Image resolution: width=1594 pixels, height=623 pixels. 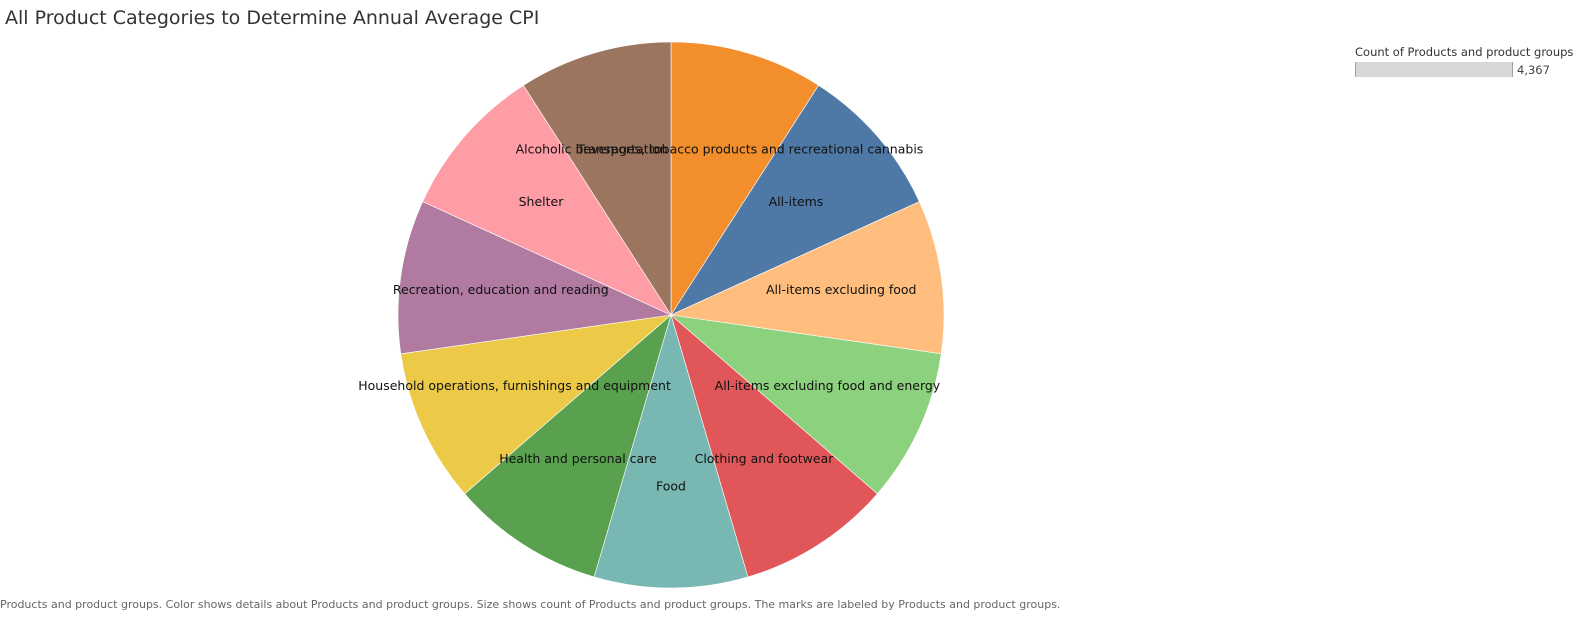 I want to click on pie-label-shelter: Shelter, so click(x=542, y=201).